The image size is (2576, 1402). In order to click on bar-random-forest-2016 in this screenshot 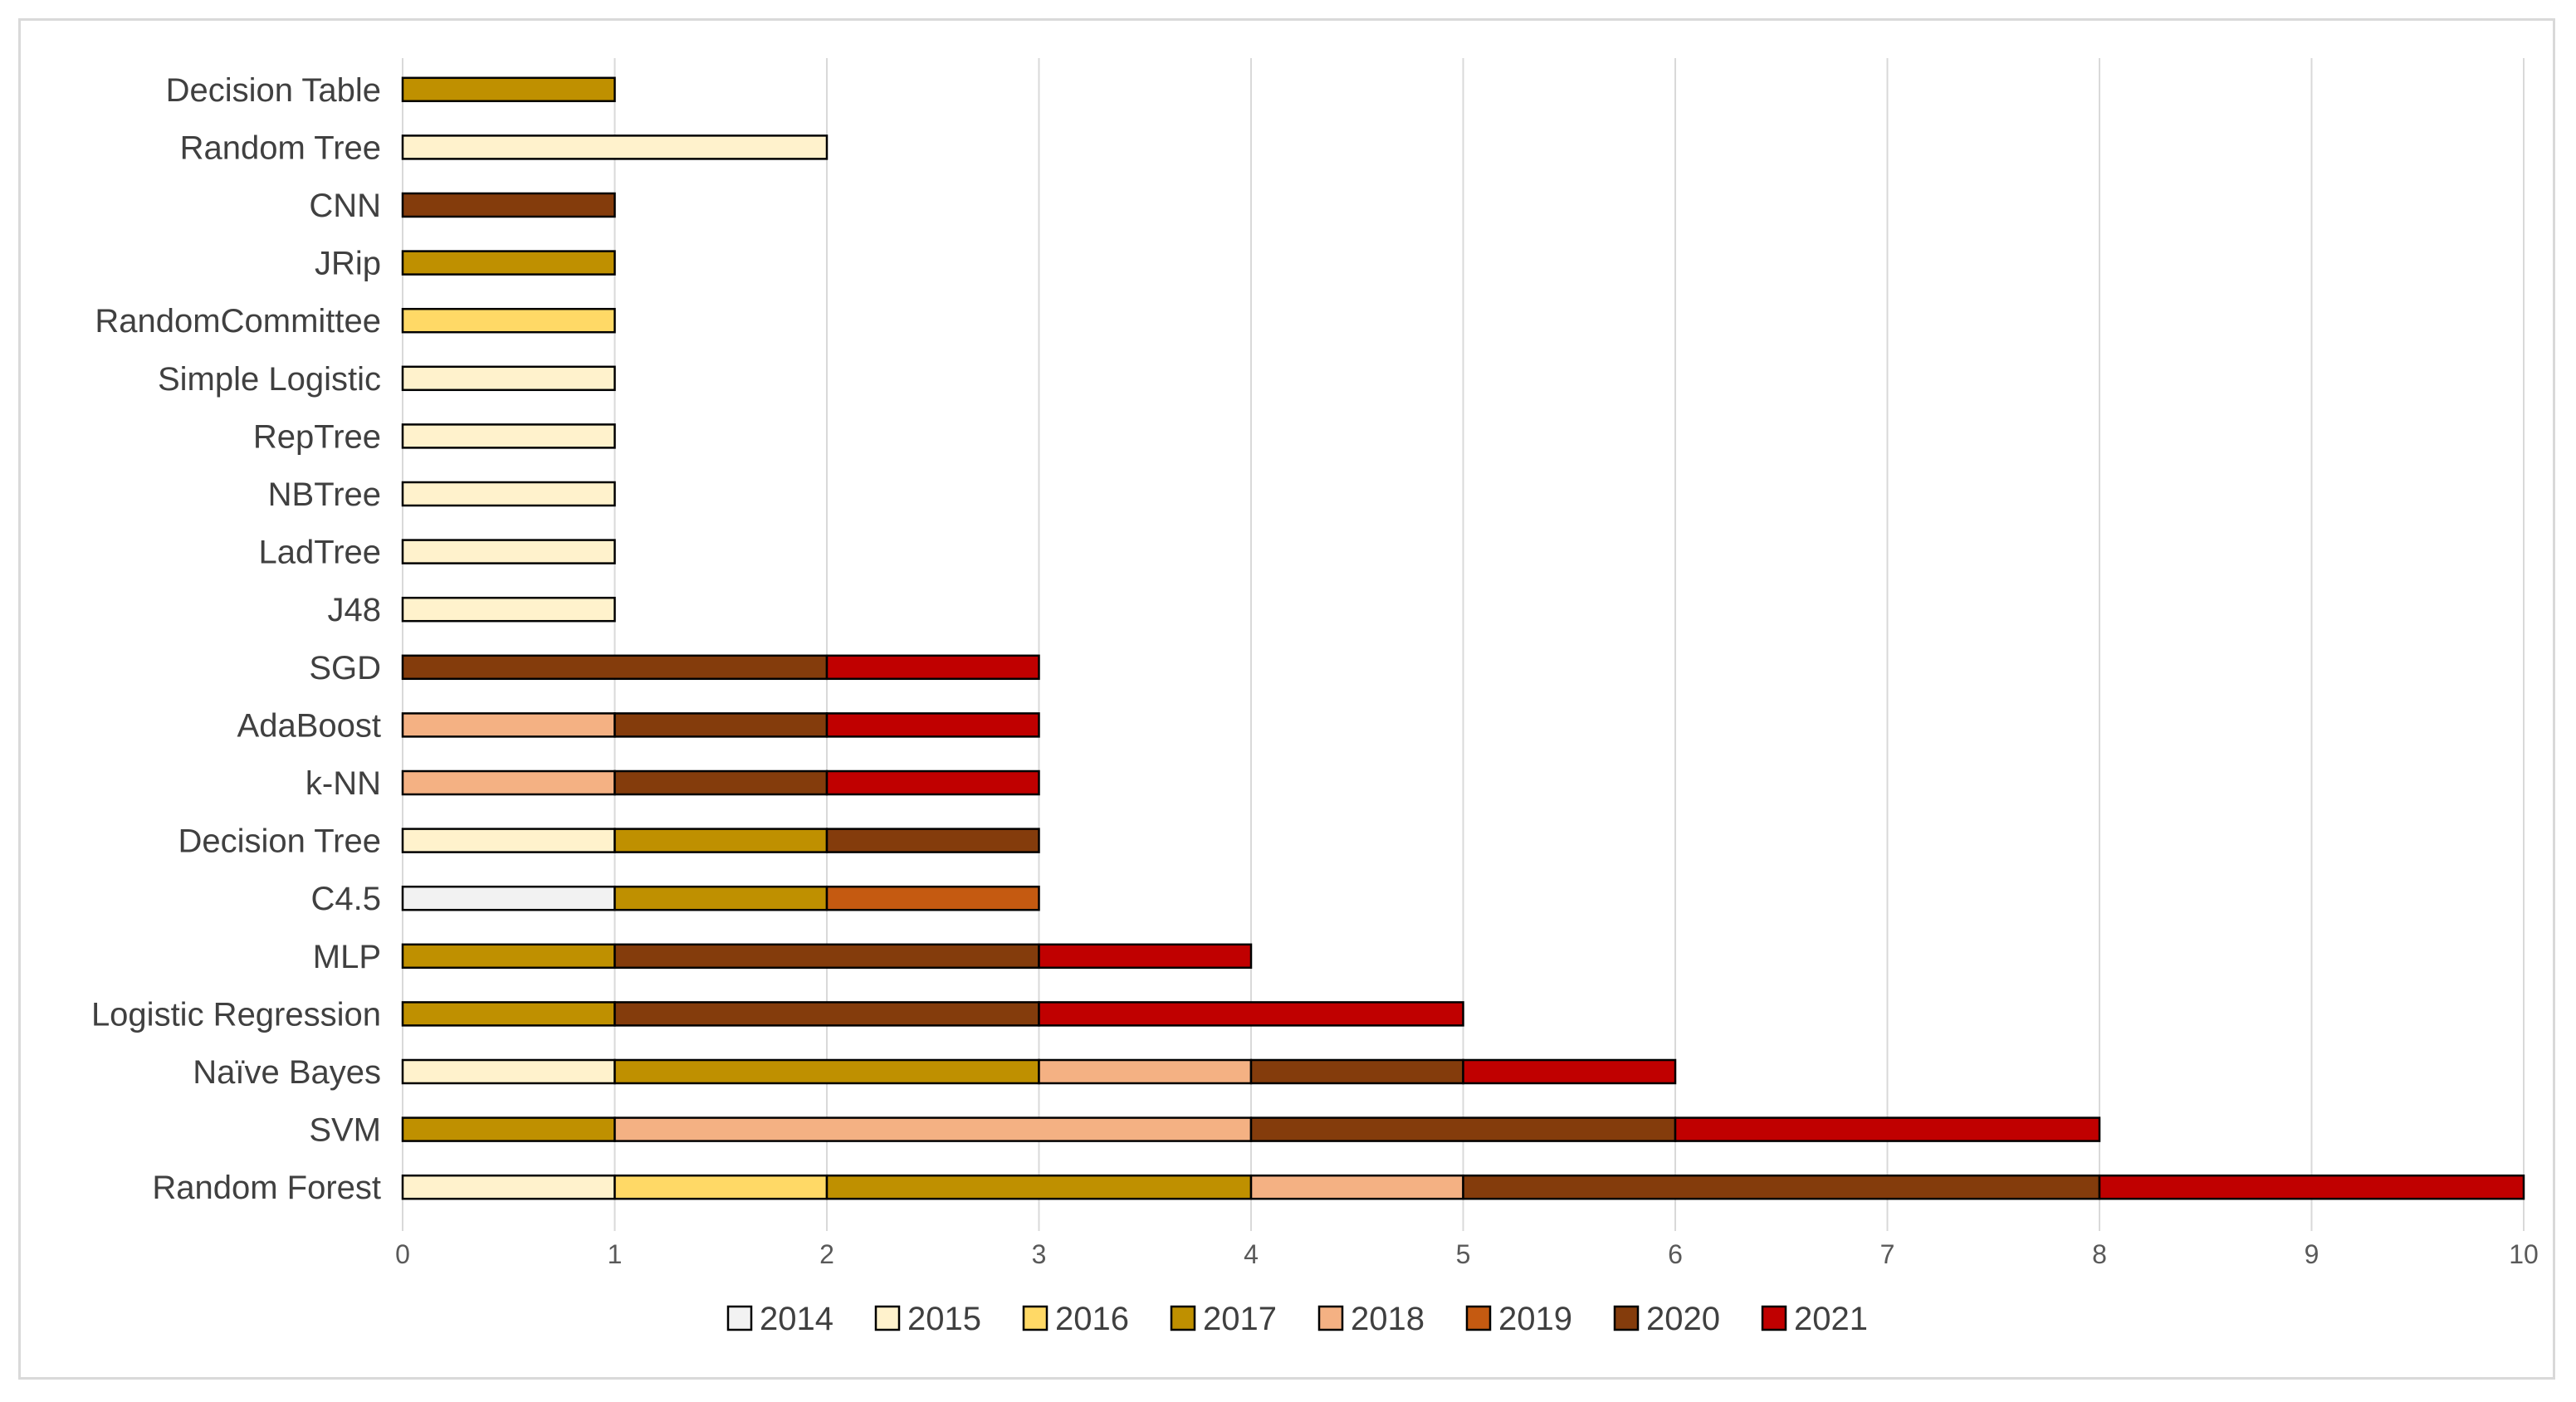, I will do `click(721, 1187)`.